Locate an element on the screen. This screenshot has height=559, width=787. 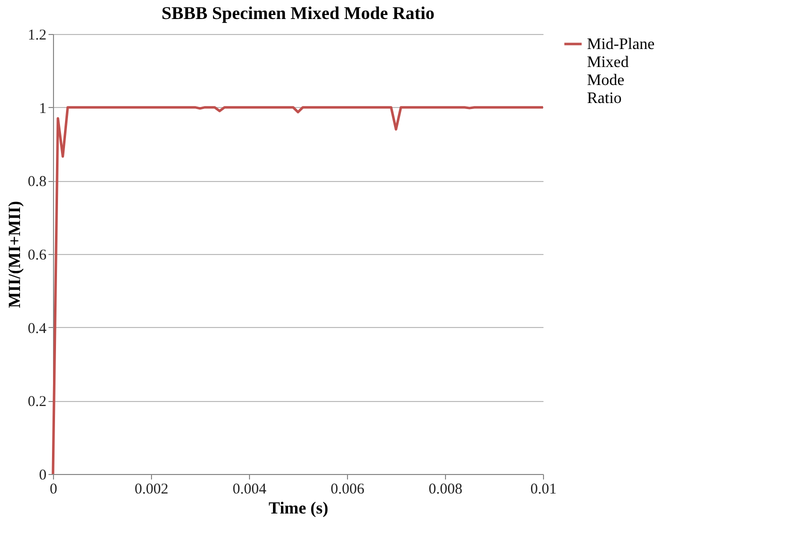
y-tick-label: 0 is located at coordinates (42, 476).